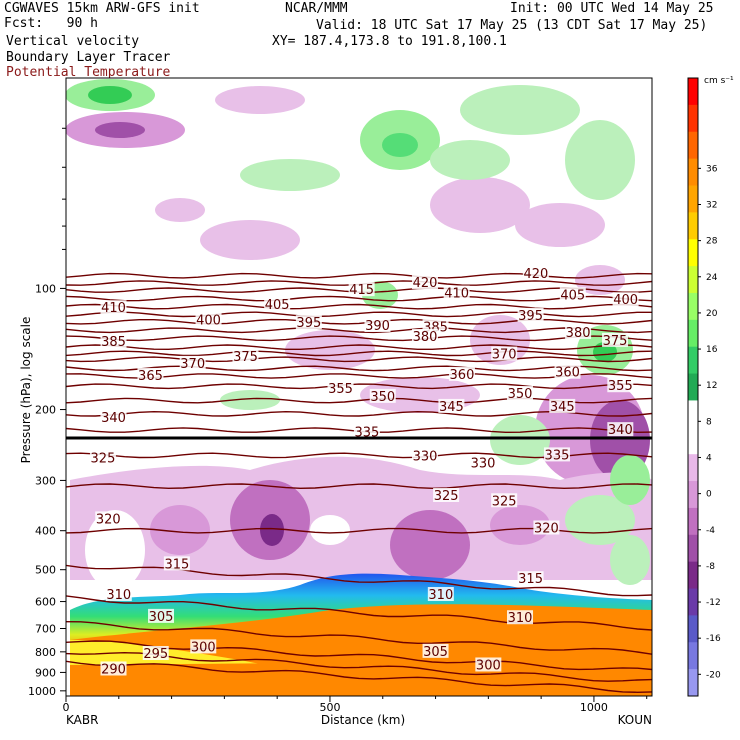  Describe the element at coordinates (713, 639) in the screenshot. I see `colorbar-label: -16` at that location.